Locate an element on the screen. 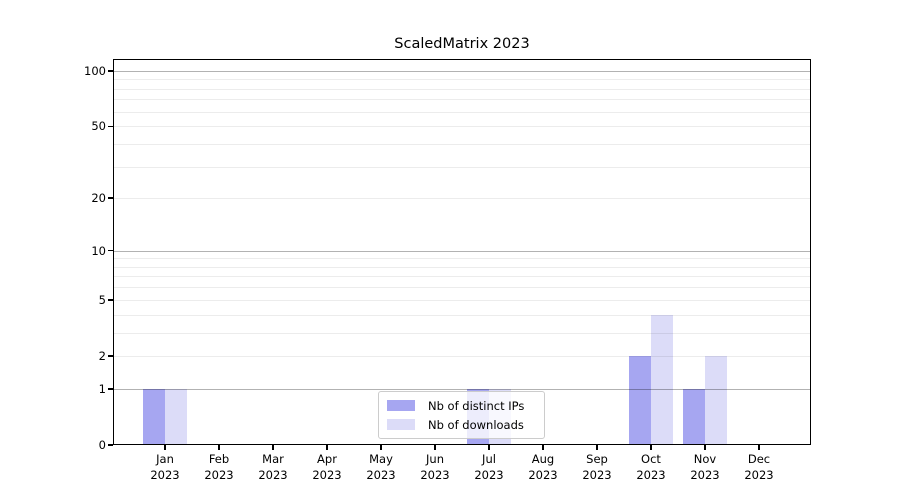 The height and width of the screenshot is (500, 900). x-tick-label: Jul 2023 is located at coordinates (489, 467).